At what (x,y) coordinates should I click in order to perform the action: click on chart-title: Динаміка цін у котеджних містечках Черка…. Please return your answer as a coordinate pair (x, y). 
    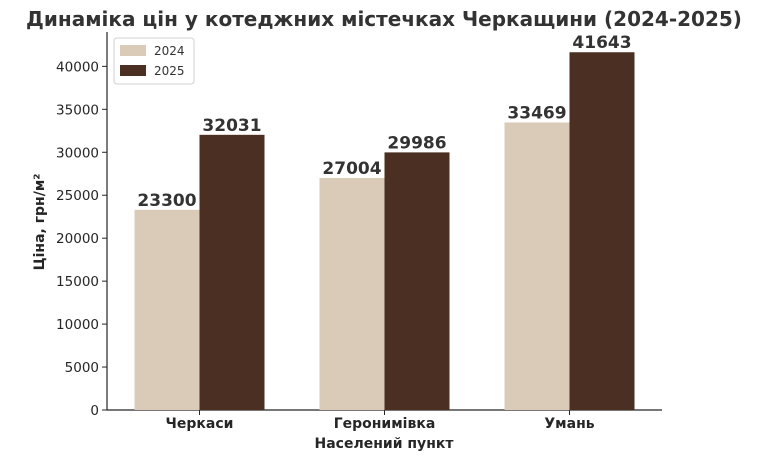
    Looking at the image, I should click on (384, 19).